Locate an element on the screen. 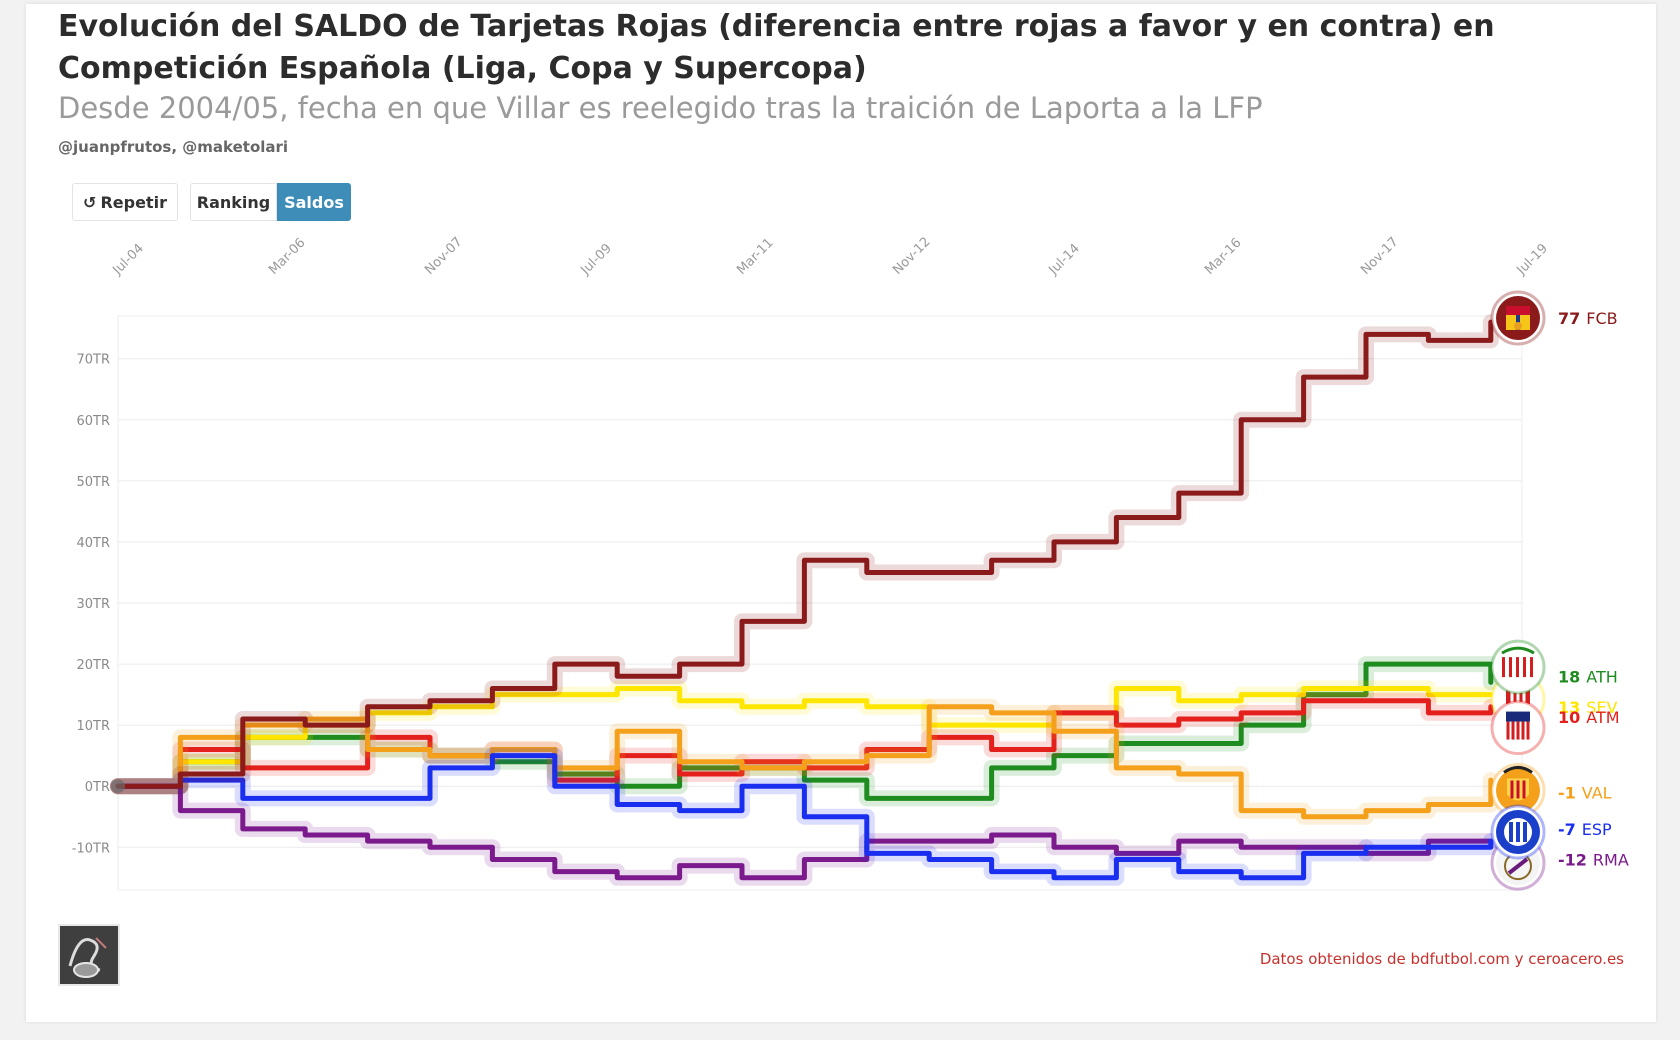  ranking-label: Ranking is located at coordinates (233, 202).